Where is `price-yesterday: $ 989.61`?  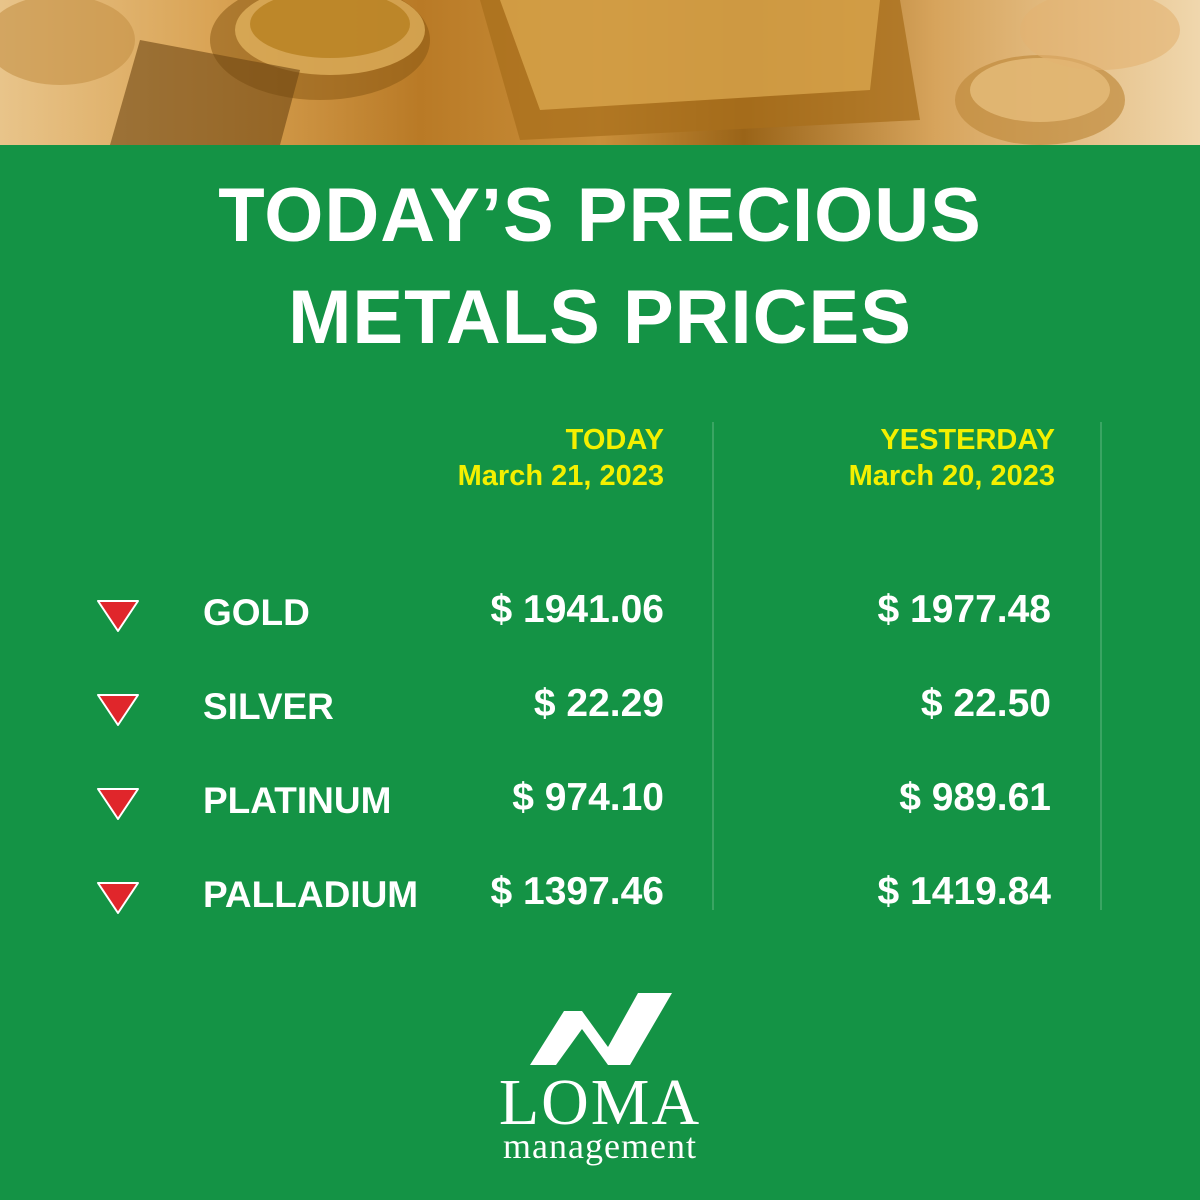 price-yesterday: $ 989.61 is located at coordinates (975, 797).